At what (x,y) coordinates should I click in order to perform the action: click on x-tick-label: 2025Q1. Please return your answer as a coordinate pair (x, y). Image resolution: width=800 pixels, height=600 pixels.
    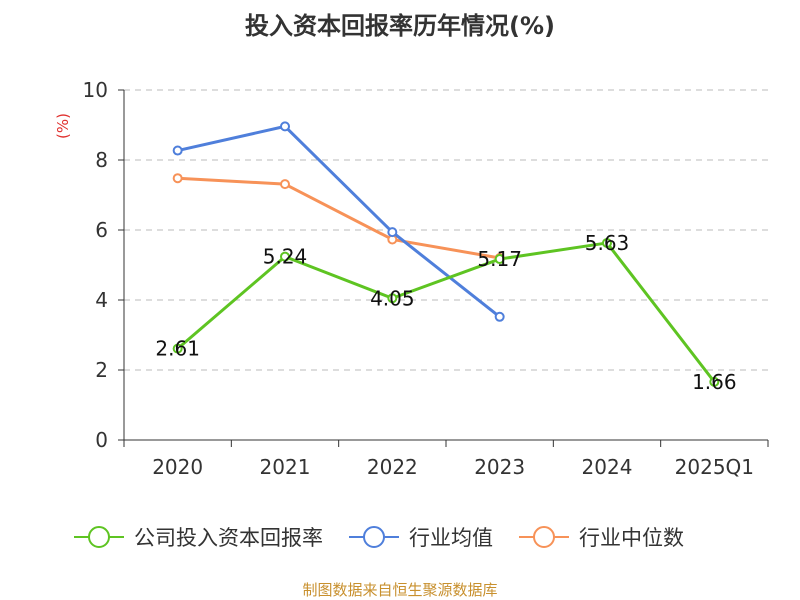
    Looking at the image, I should click on (714, 467).